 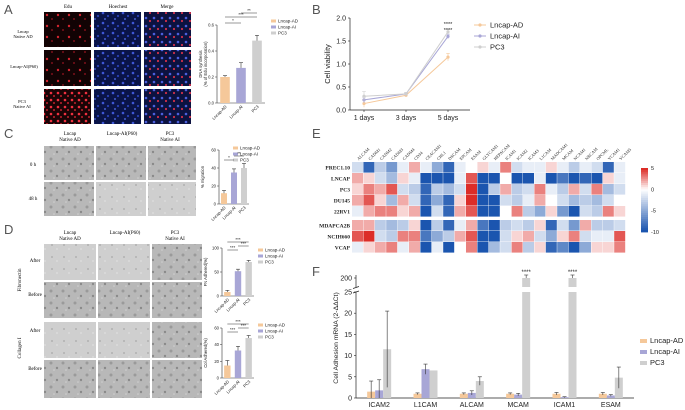 What do you see at coordinates (216, 272) in the screenshot?
I see `y-tick-label: 50` at bounding box center [216, 272].